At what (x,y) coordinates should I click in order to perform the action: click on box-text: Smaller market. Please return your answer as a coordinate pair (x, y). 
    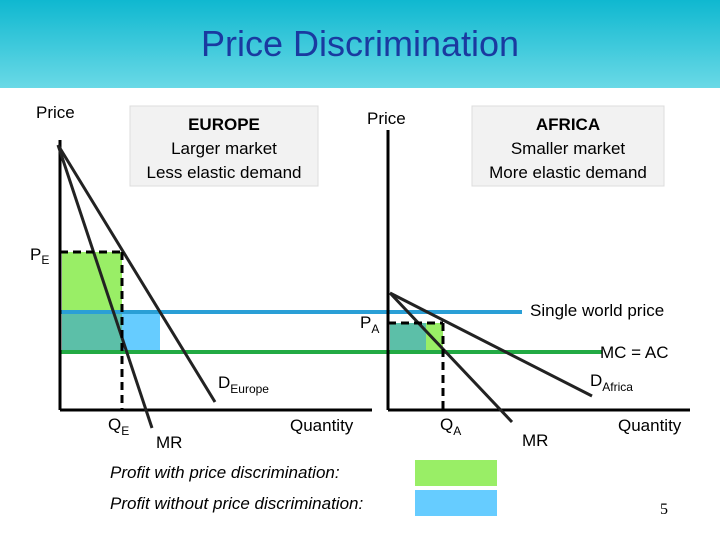
    Looking at the image, I should click on (568, 148).